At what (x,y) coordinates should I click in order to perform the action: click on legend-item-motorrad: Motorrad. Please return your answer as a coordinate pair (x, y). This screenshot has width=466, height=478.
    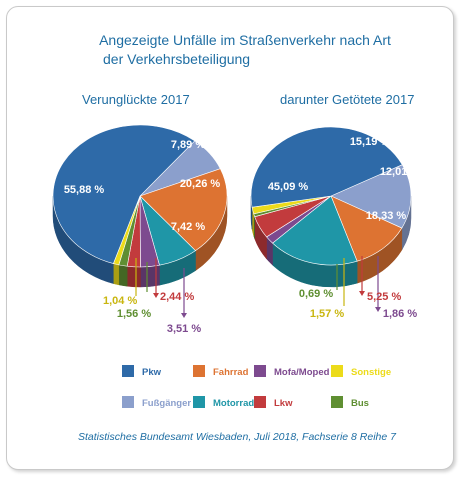
    Looking at the image, I should click on (223, 402).